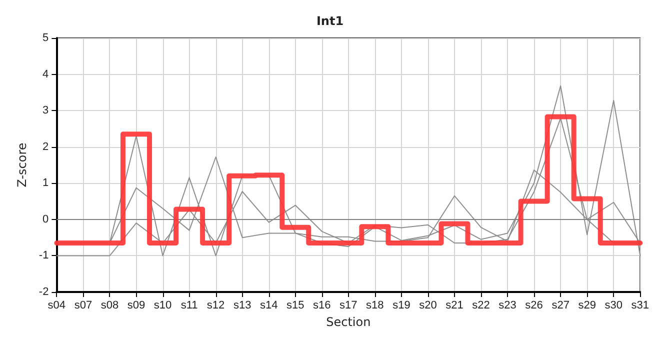  Describe the element at coordinates (401, 306) in the screenshot. I see `x-tick-label: s19` at that location.